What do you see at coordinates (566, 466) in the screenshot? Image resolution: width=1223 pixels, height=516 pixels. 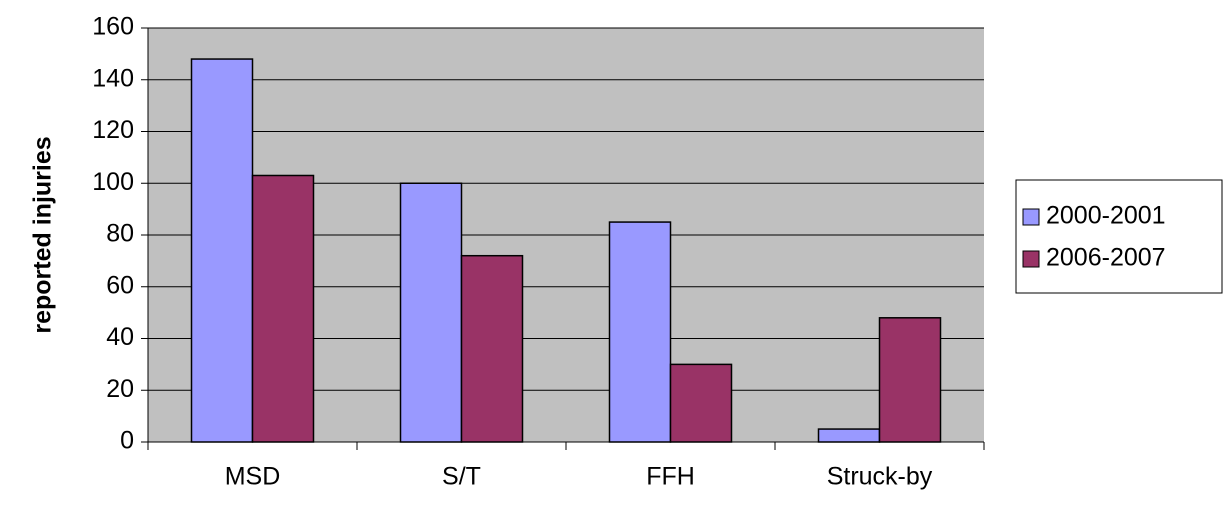 I see `x-axis-ticks: MSD S/T FFH Struck-by` at bounding box center [566, 466].